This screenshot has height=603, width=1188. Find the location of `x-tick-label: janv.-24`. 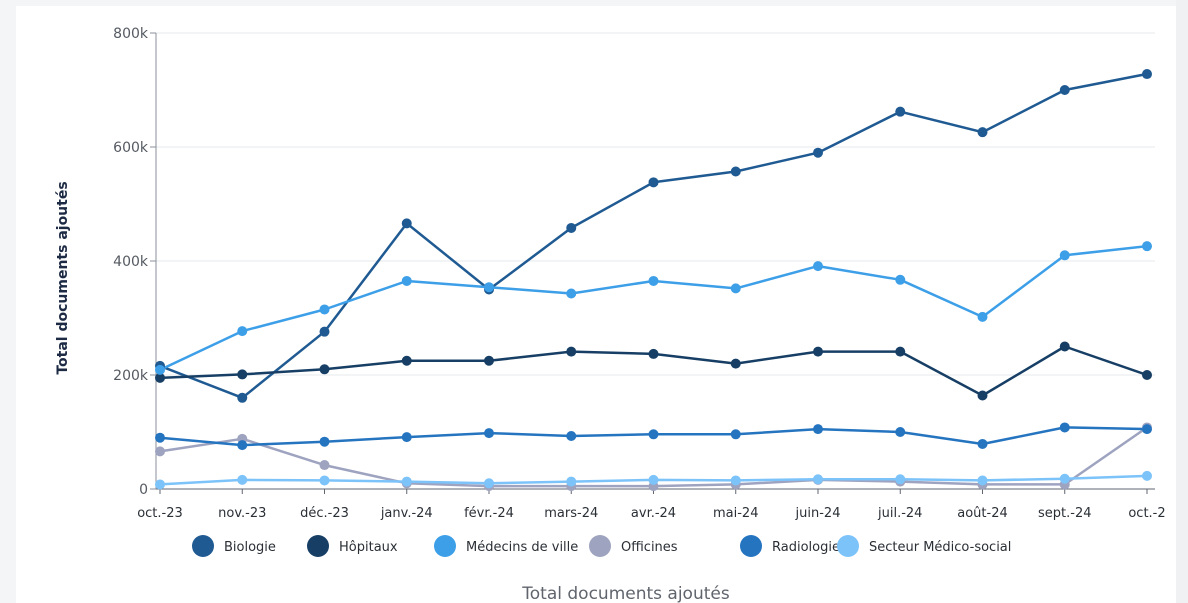

x-tick-label: janv.-24 is located at coordinates (406, 513).